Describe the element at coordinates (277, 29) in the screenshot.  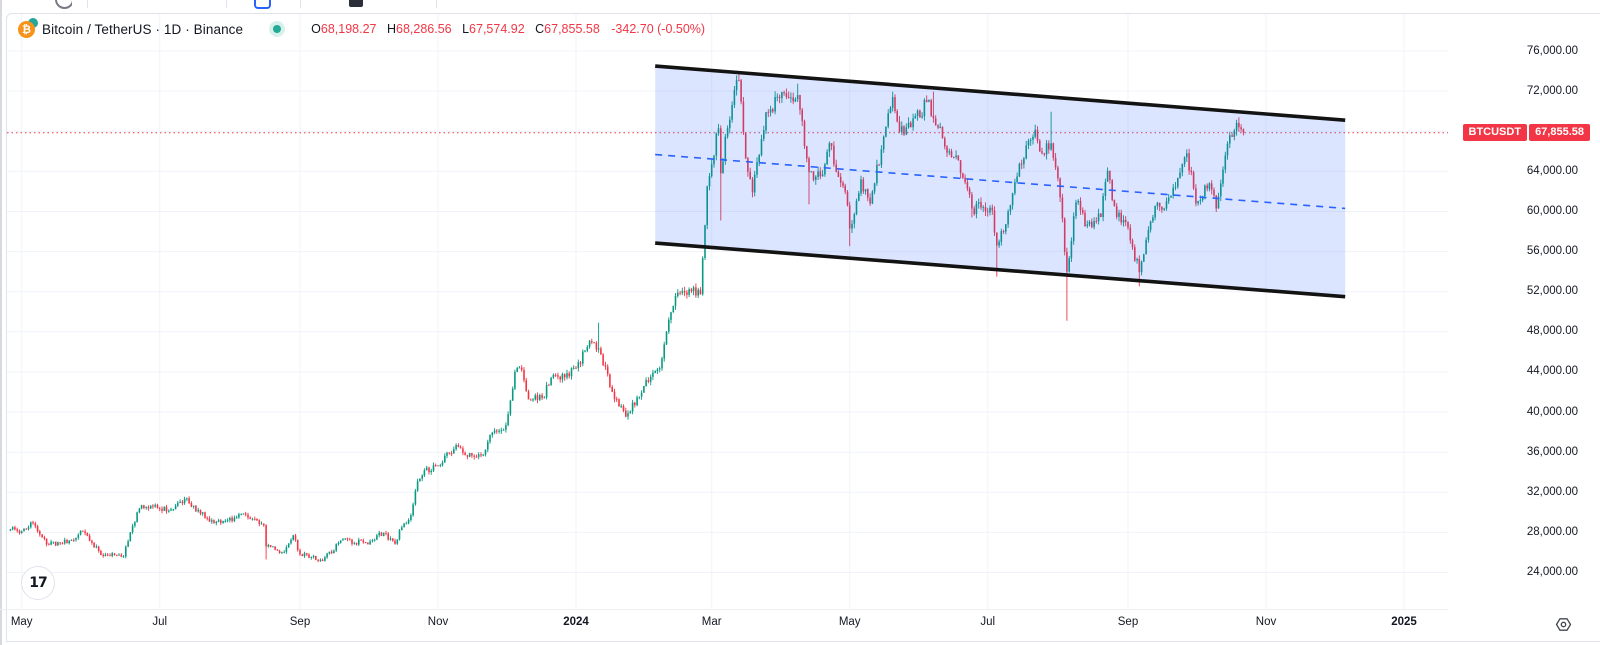
I see `market-status-dot` at that location.